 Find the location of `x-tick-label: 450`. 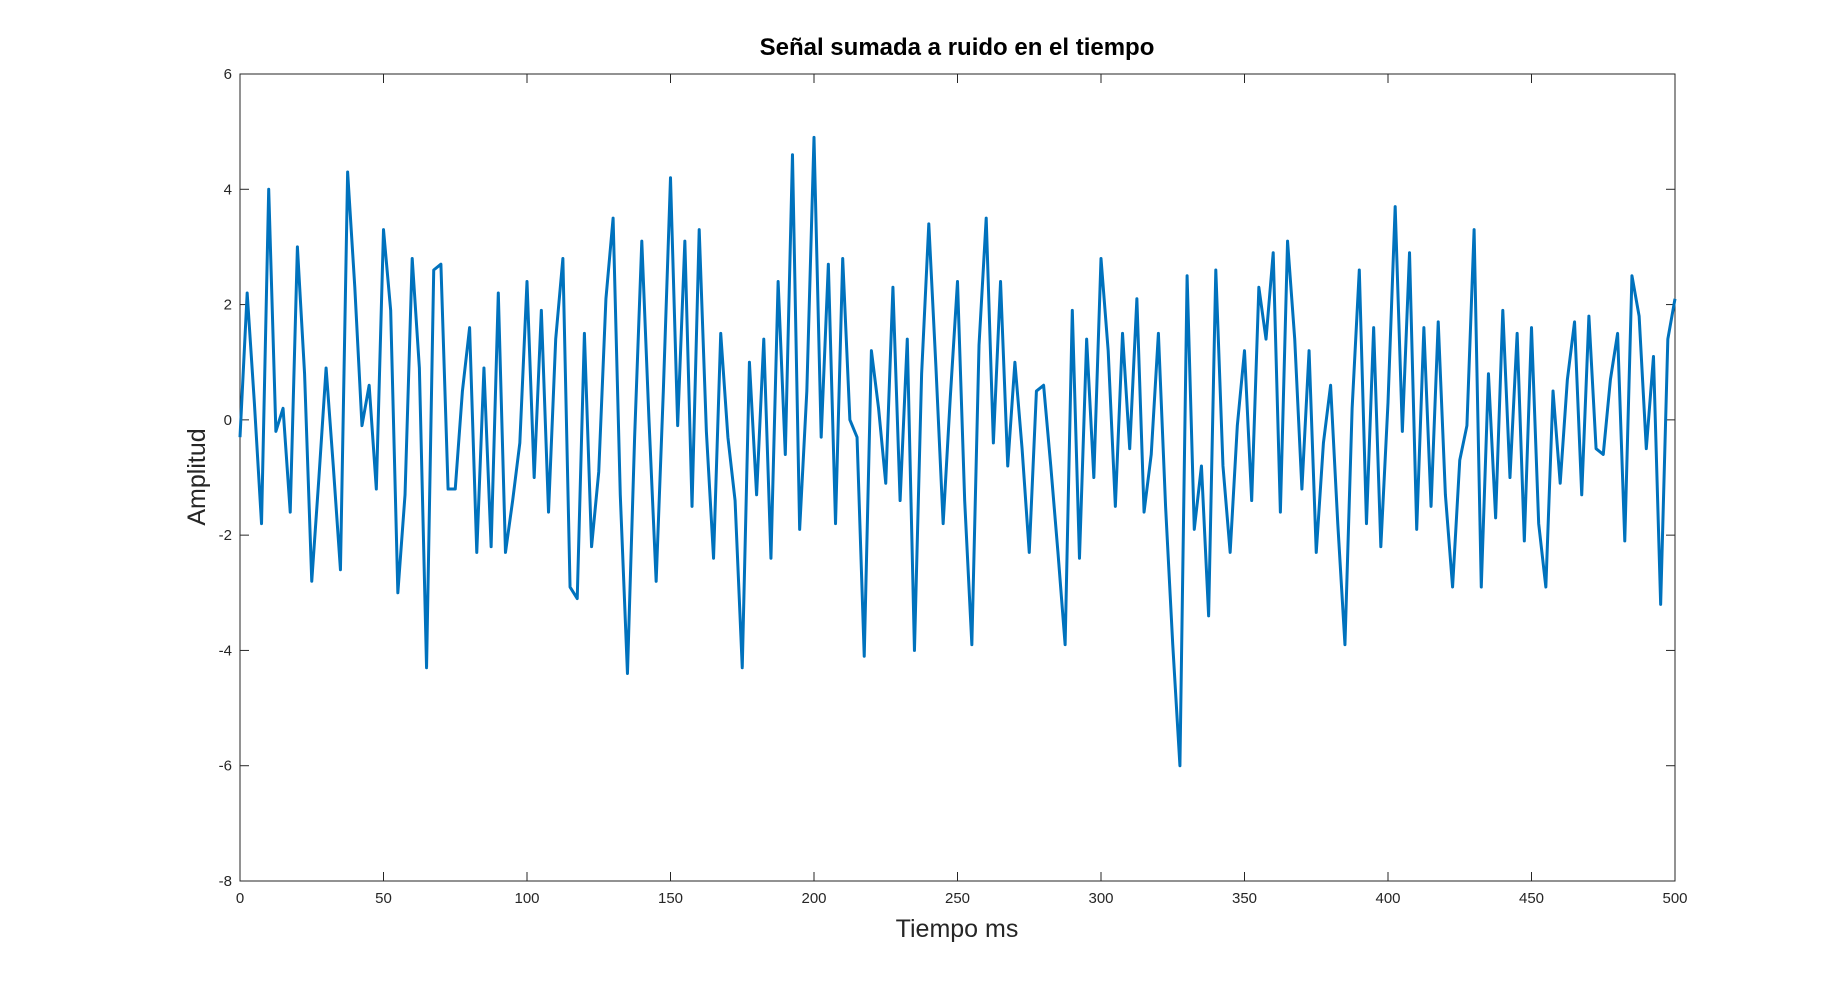

x-tick-label: 450 is located at coordinates (1531, 898).